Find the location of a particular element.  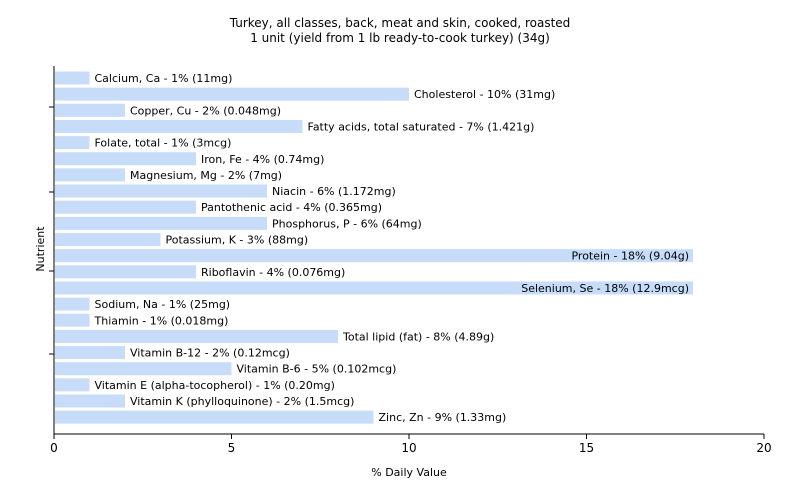

data-label: Cholesterol - 10% (31mg) is located at coordinates (484, 94).